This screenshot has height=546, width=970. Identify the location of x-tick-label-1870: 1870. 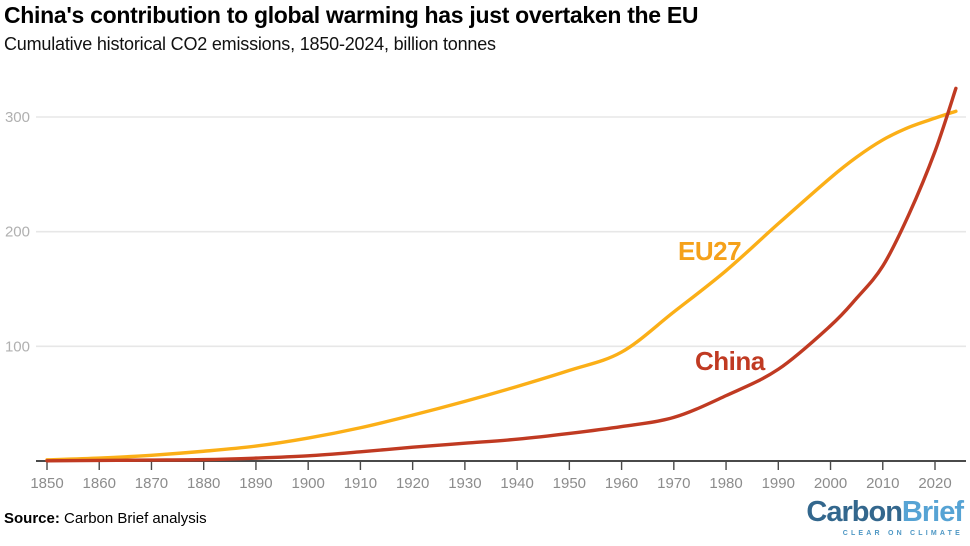
(151, 483).